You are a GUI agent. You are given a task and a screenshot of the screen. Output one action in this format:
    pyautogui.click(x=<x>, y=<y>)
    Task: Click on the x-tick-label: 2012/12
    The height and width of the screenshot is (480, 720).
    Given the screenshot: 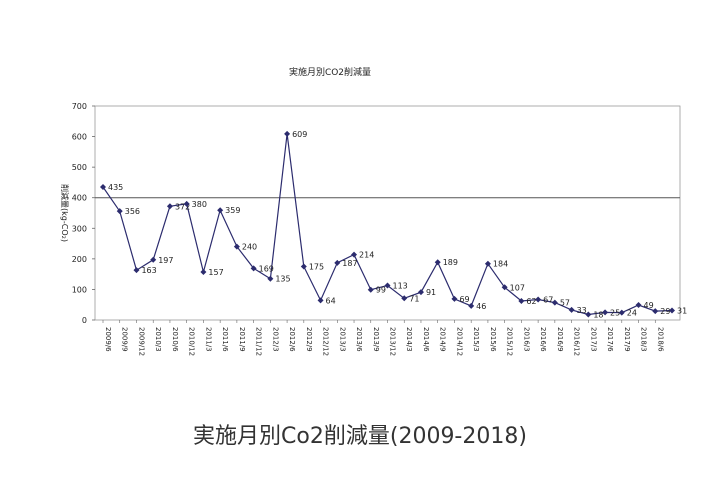 What is the action you would take?
    pyautogui.click(x=326, y=341)
    